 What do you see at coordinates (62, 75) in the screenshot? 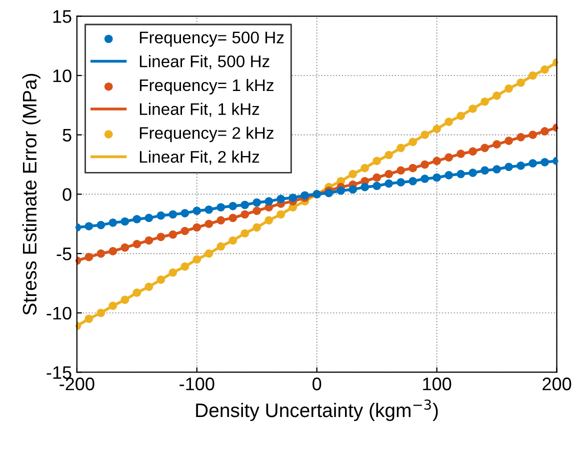
I see `y-tick-label: 10` at bounding box center [62, 75].